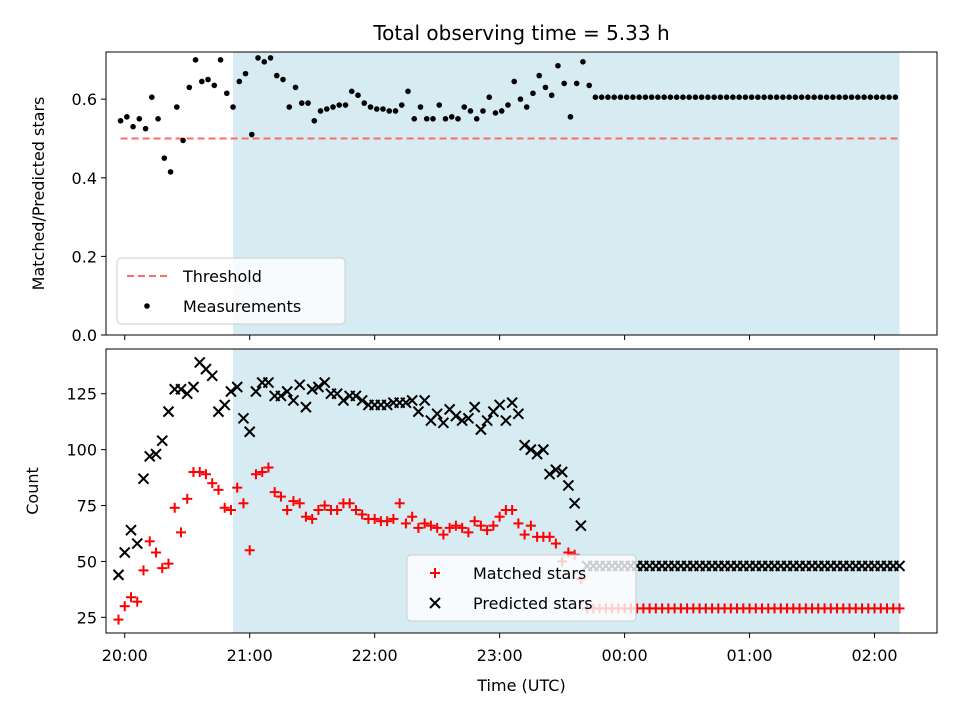  What do you see at coordinates (87, 561) in the screenshot?
I see `y-tick-label: 50` at bounding box center [87, 561].